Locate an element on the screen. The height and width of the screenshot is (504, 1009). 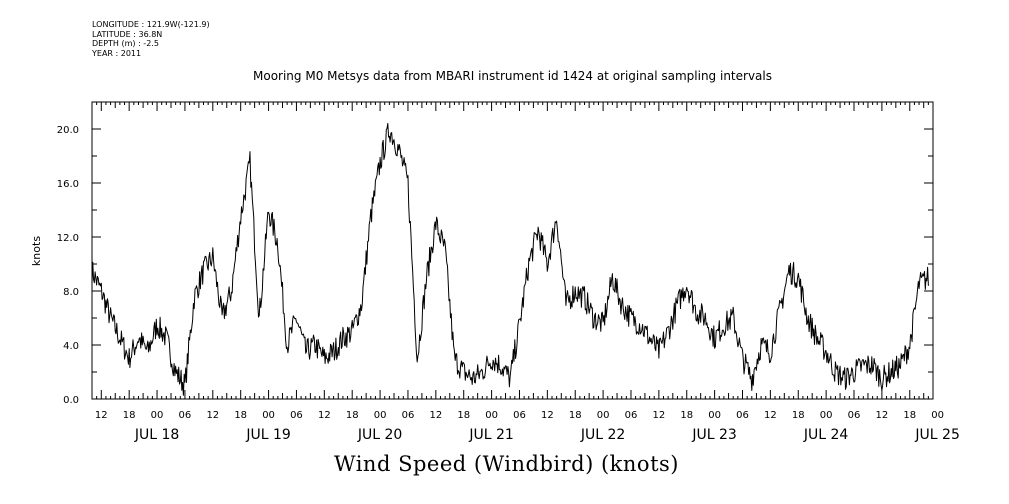
x-day-label: JUL 21 is located at coordinates (490, 435).